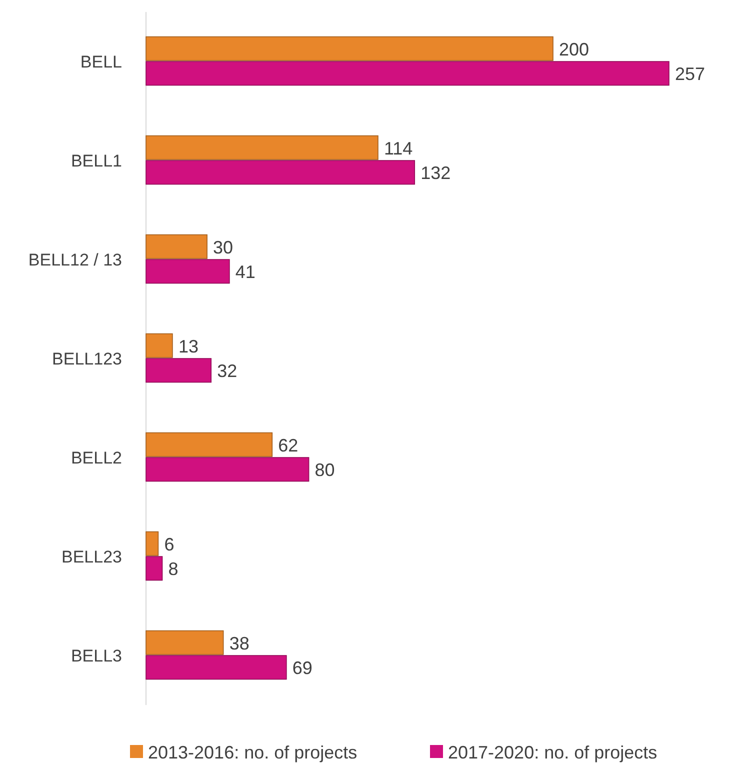 This screenshot has height=764, width=755. I want to click on y-tick-label: BELL, so click(101, 62).